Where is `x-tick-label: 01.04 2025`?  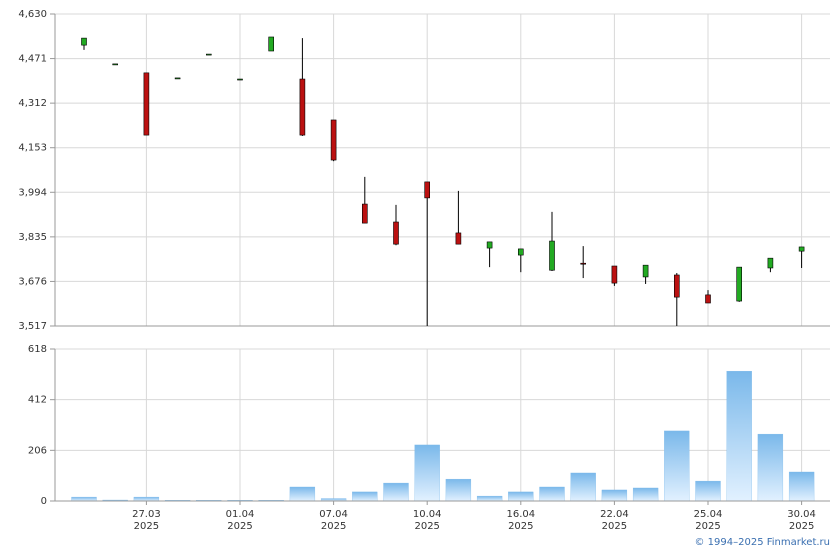 x-tick-label: 01.04 2025 is located at coordinates (240, 520).